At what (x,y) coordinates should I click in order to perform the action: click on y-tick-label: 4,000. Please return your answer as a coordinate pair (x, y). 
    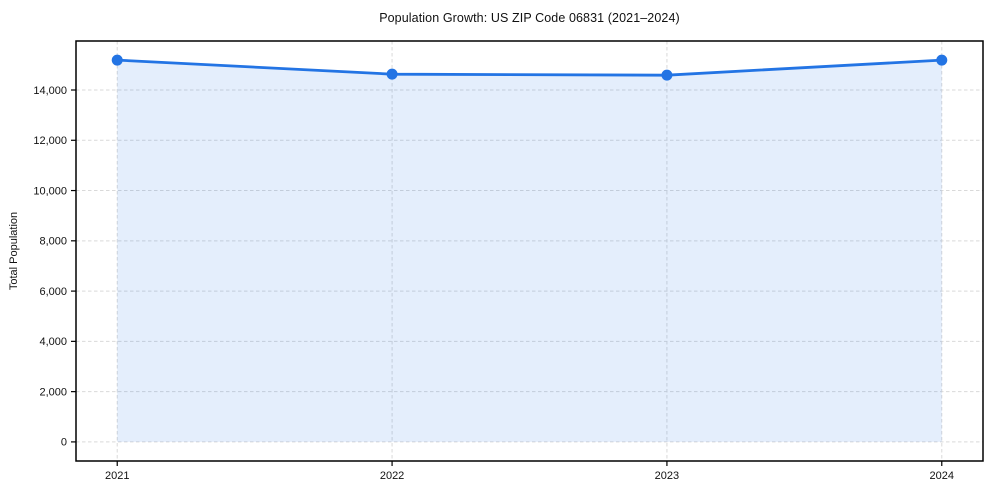
    Looking at the image, I should click on (53, 342).